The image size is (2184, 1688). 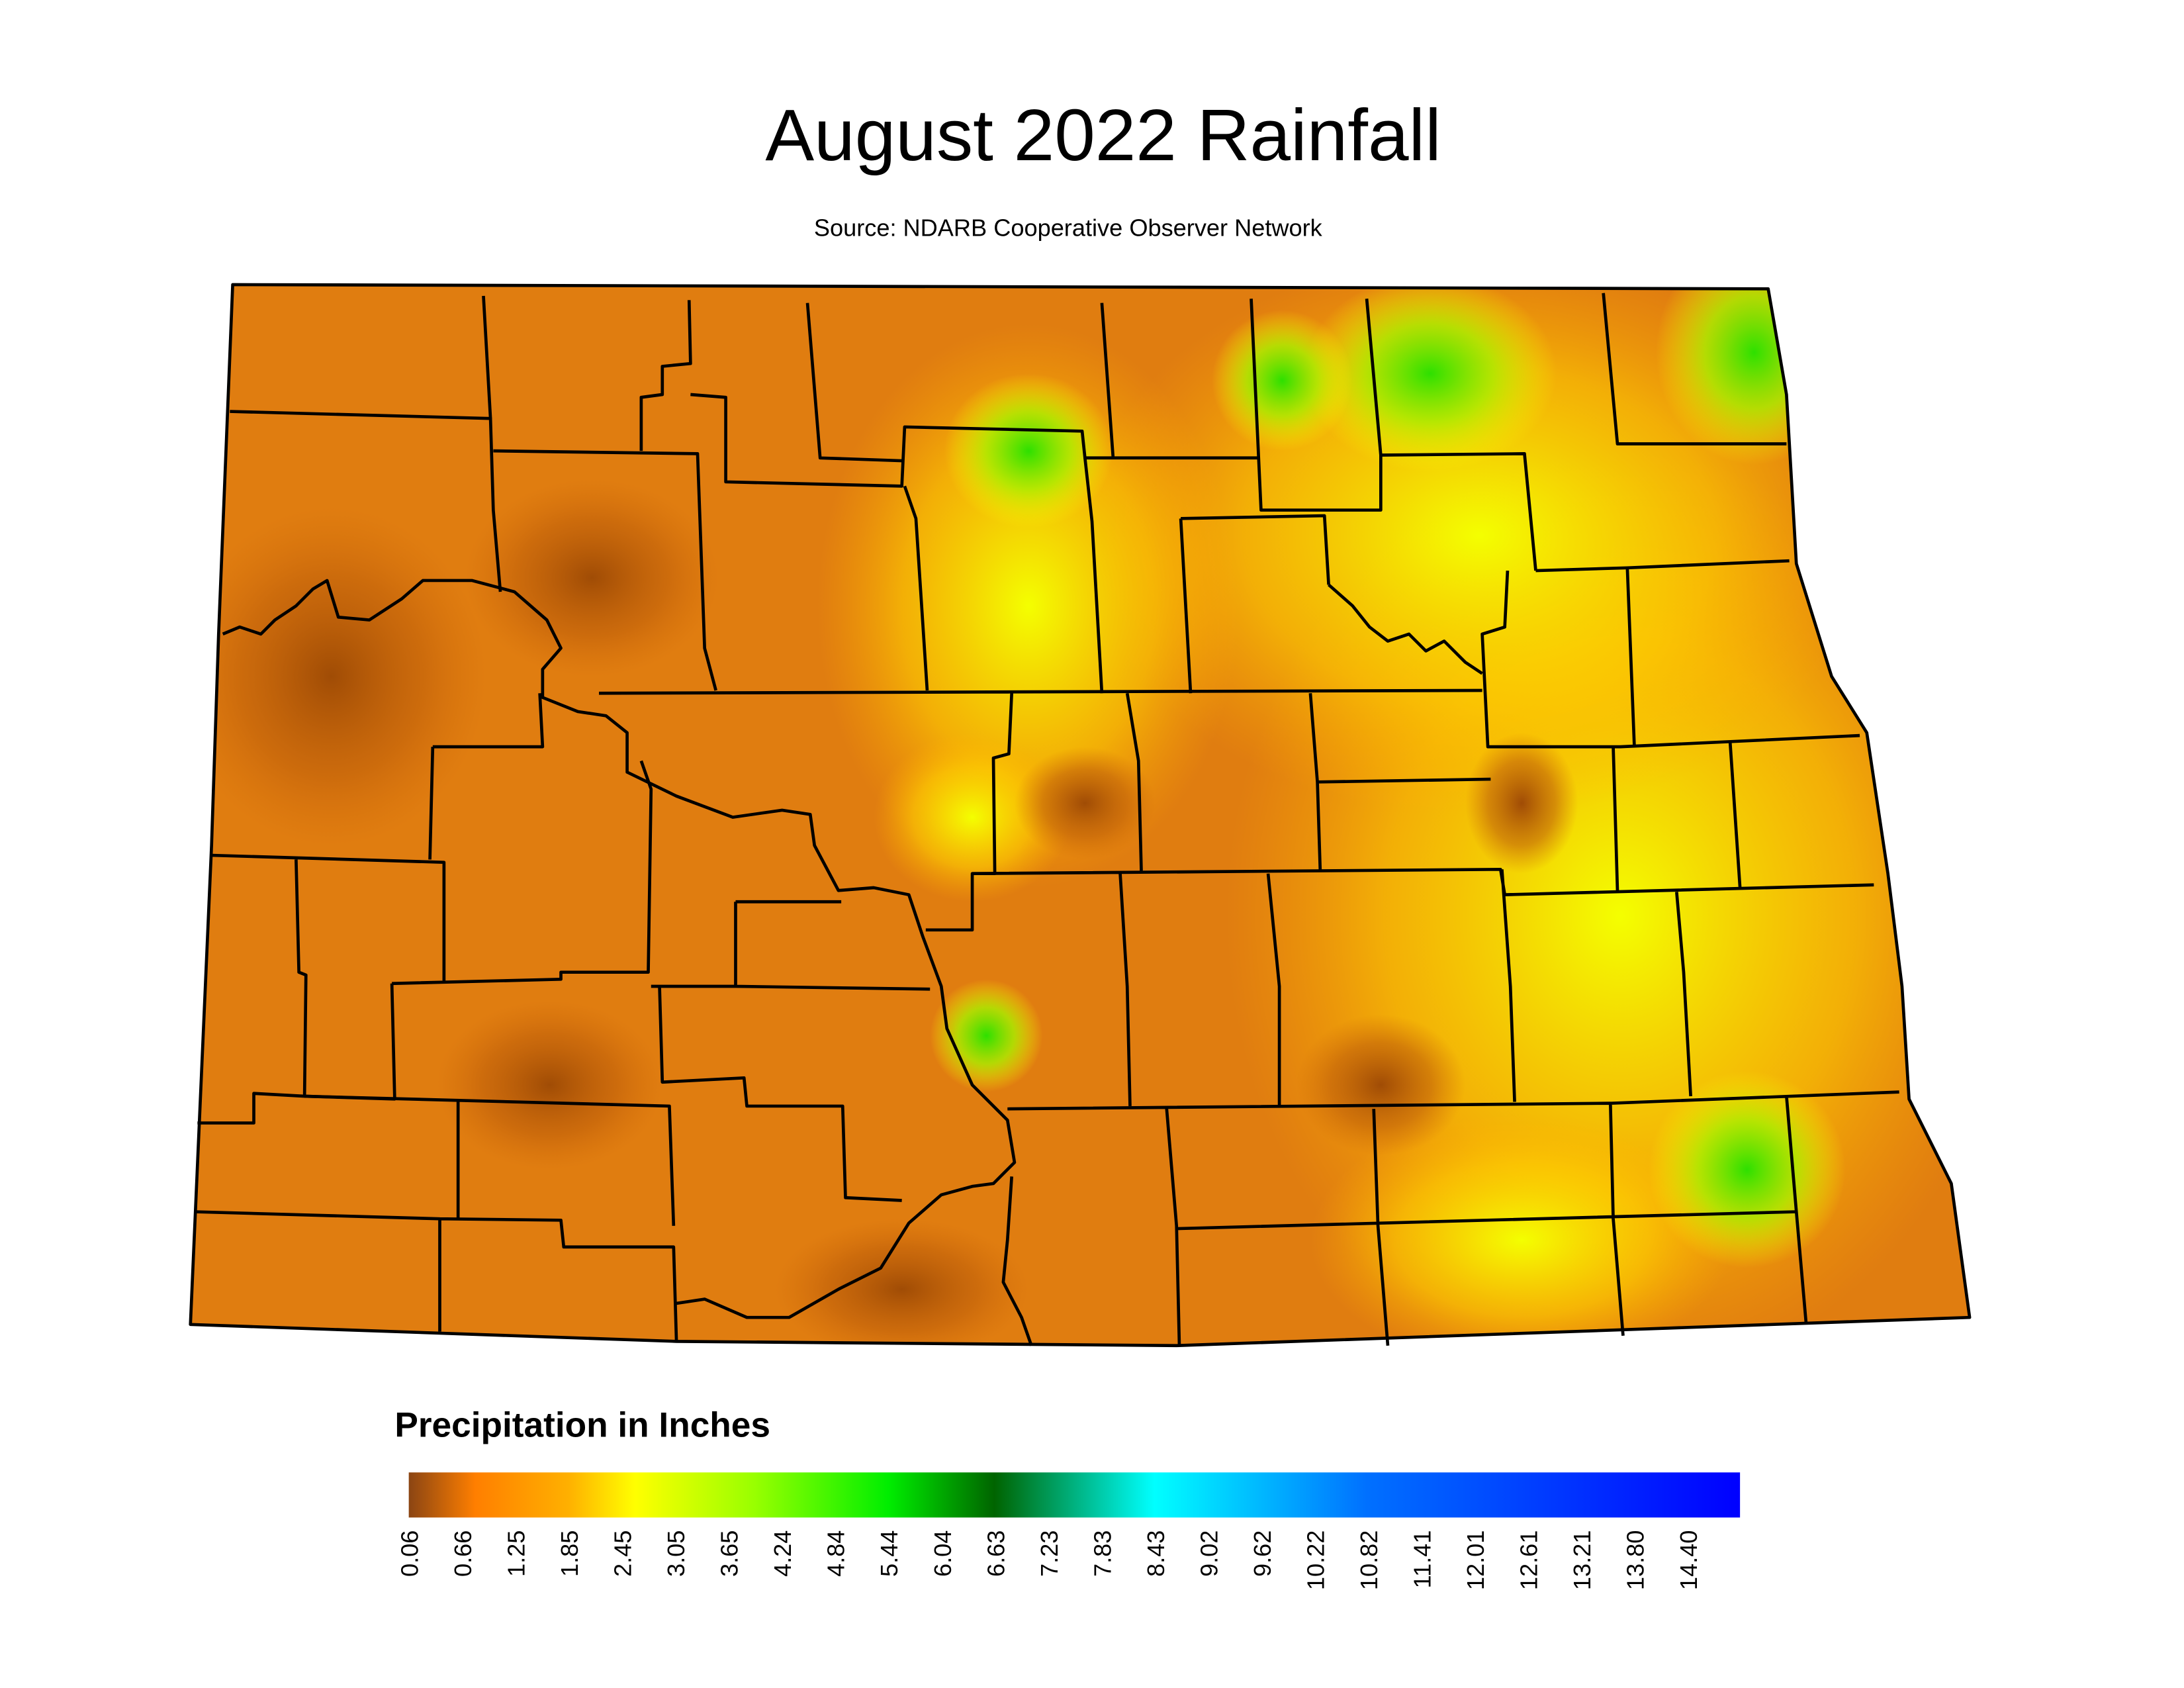 I want to click on color-scale, so click(x=1075, y=1495).